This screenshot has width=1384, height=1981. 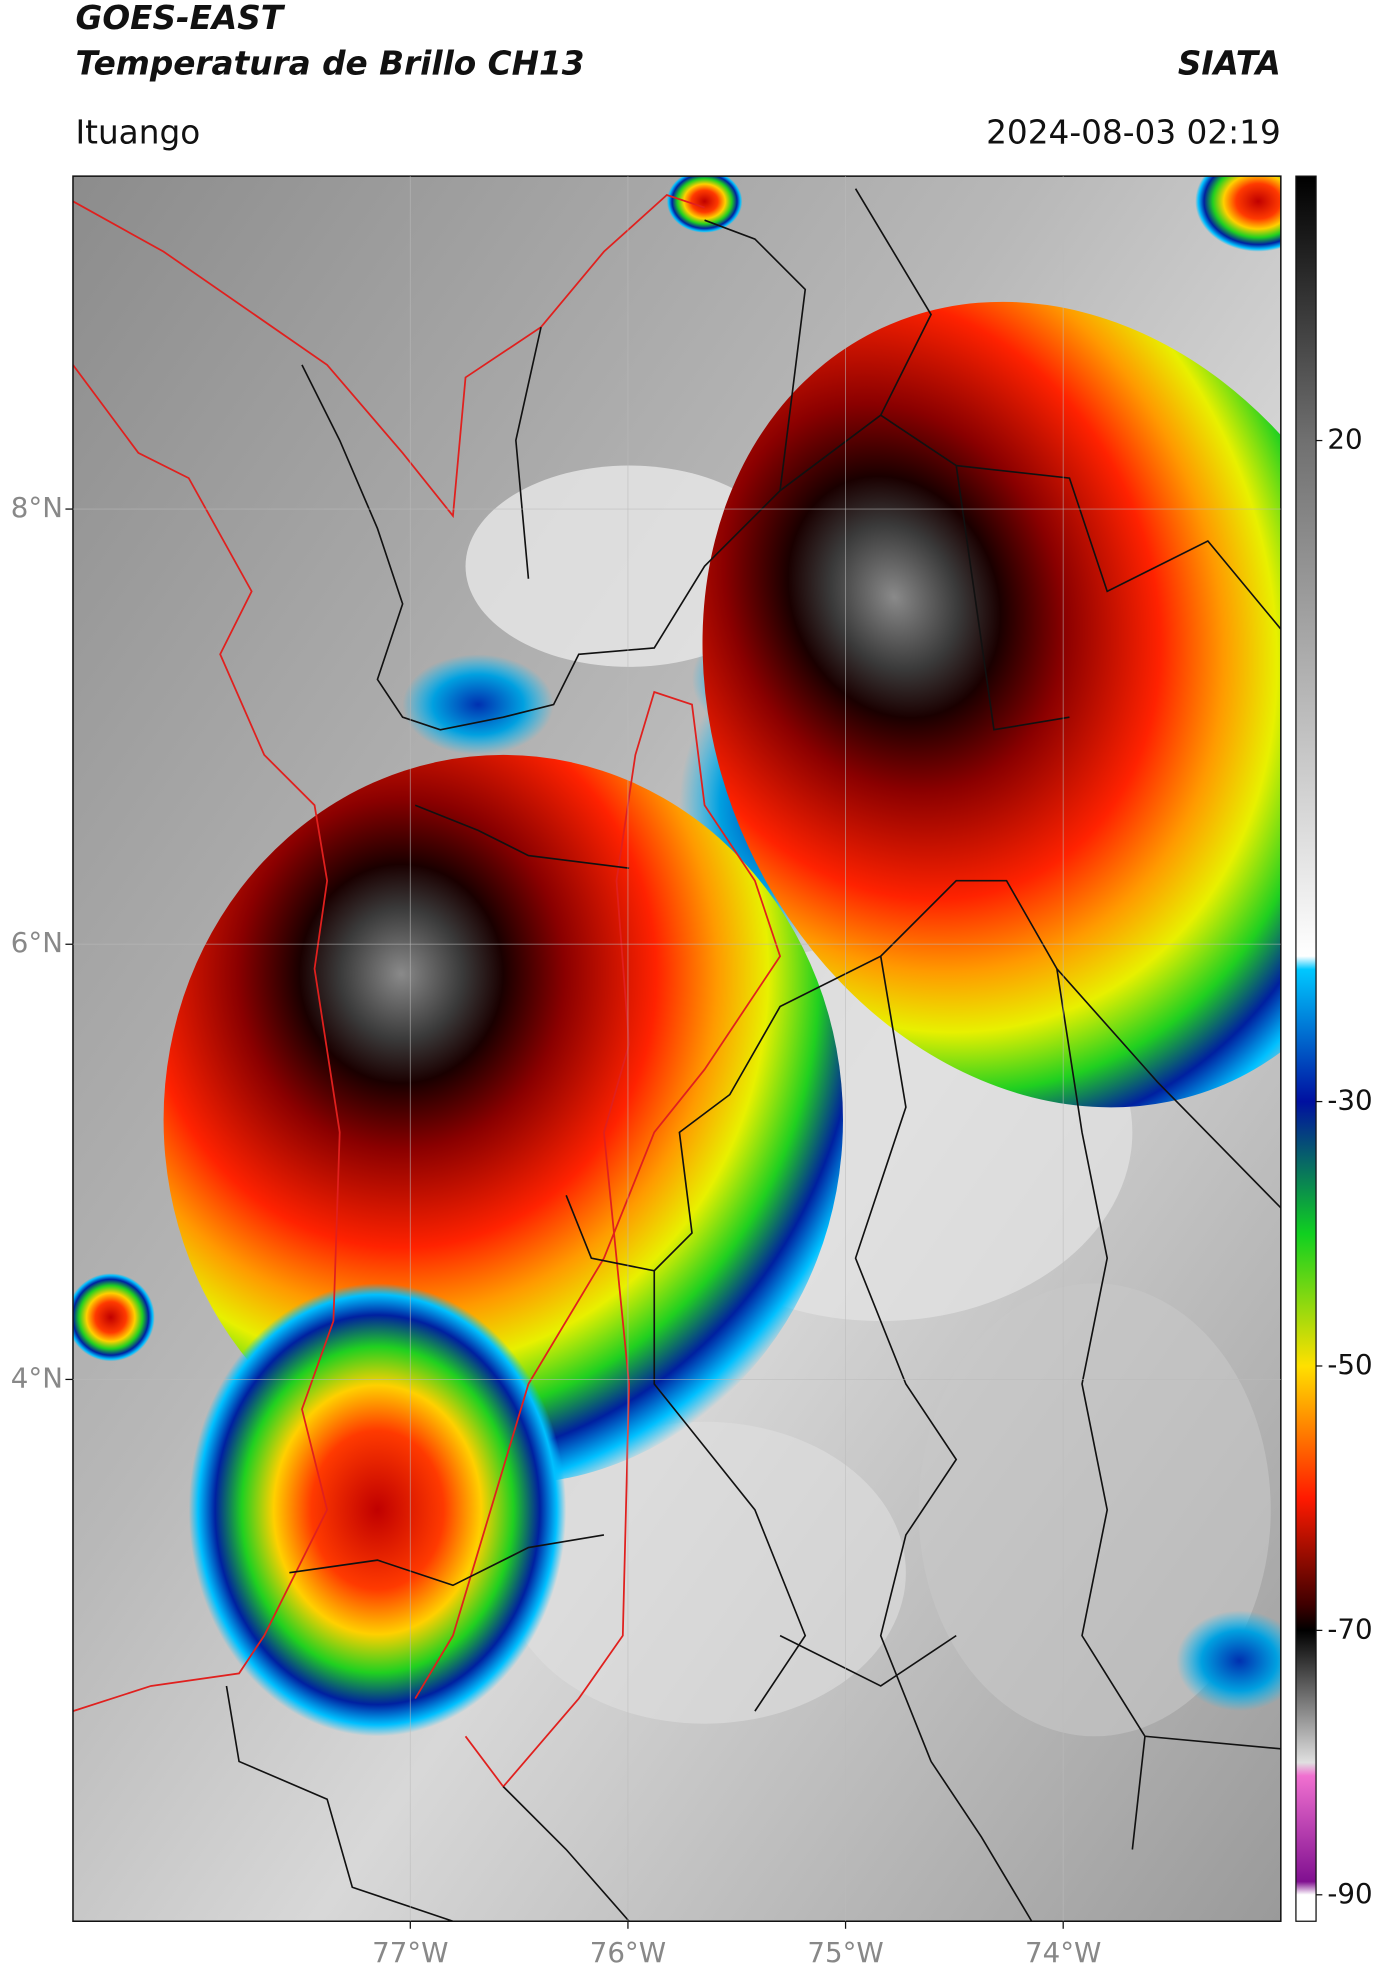 I want to click on colorbar, so click(x=1306, y=1048).